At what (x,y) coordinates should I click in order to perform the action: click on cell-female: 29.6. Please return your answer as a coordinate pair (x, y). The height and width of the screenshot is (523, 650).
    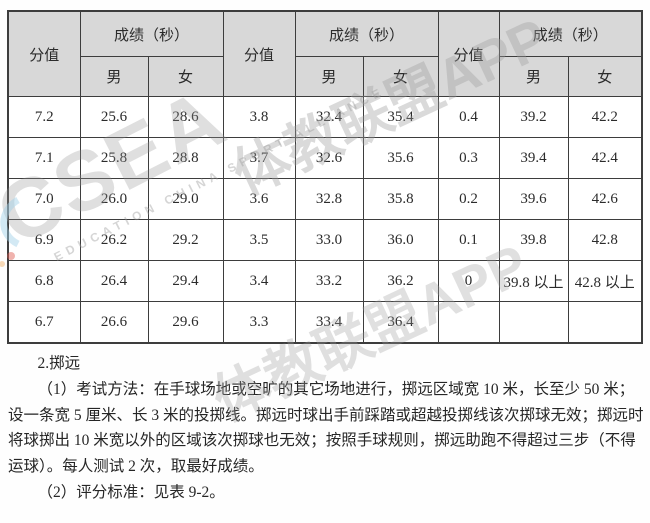
    Looking at the image, I should click on (185, 322).